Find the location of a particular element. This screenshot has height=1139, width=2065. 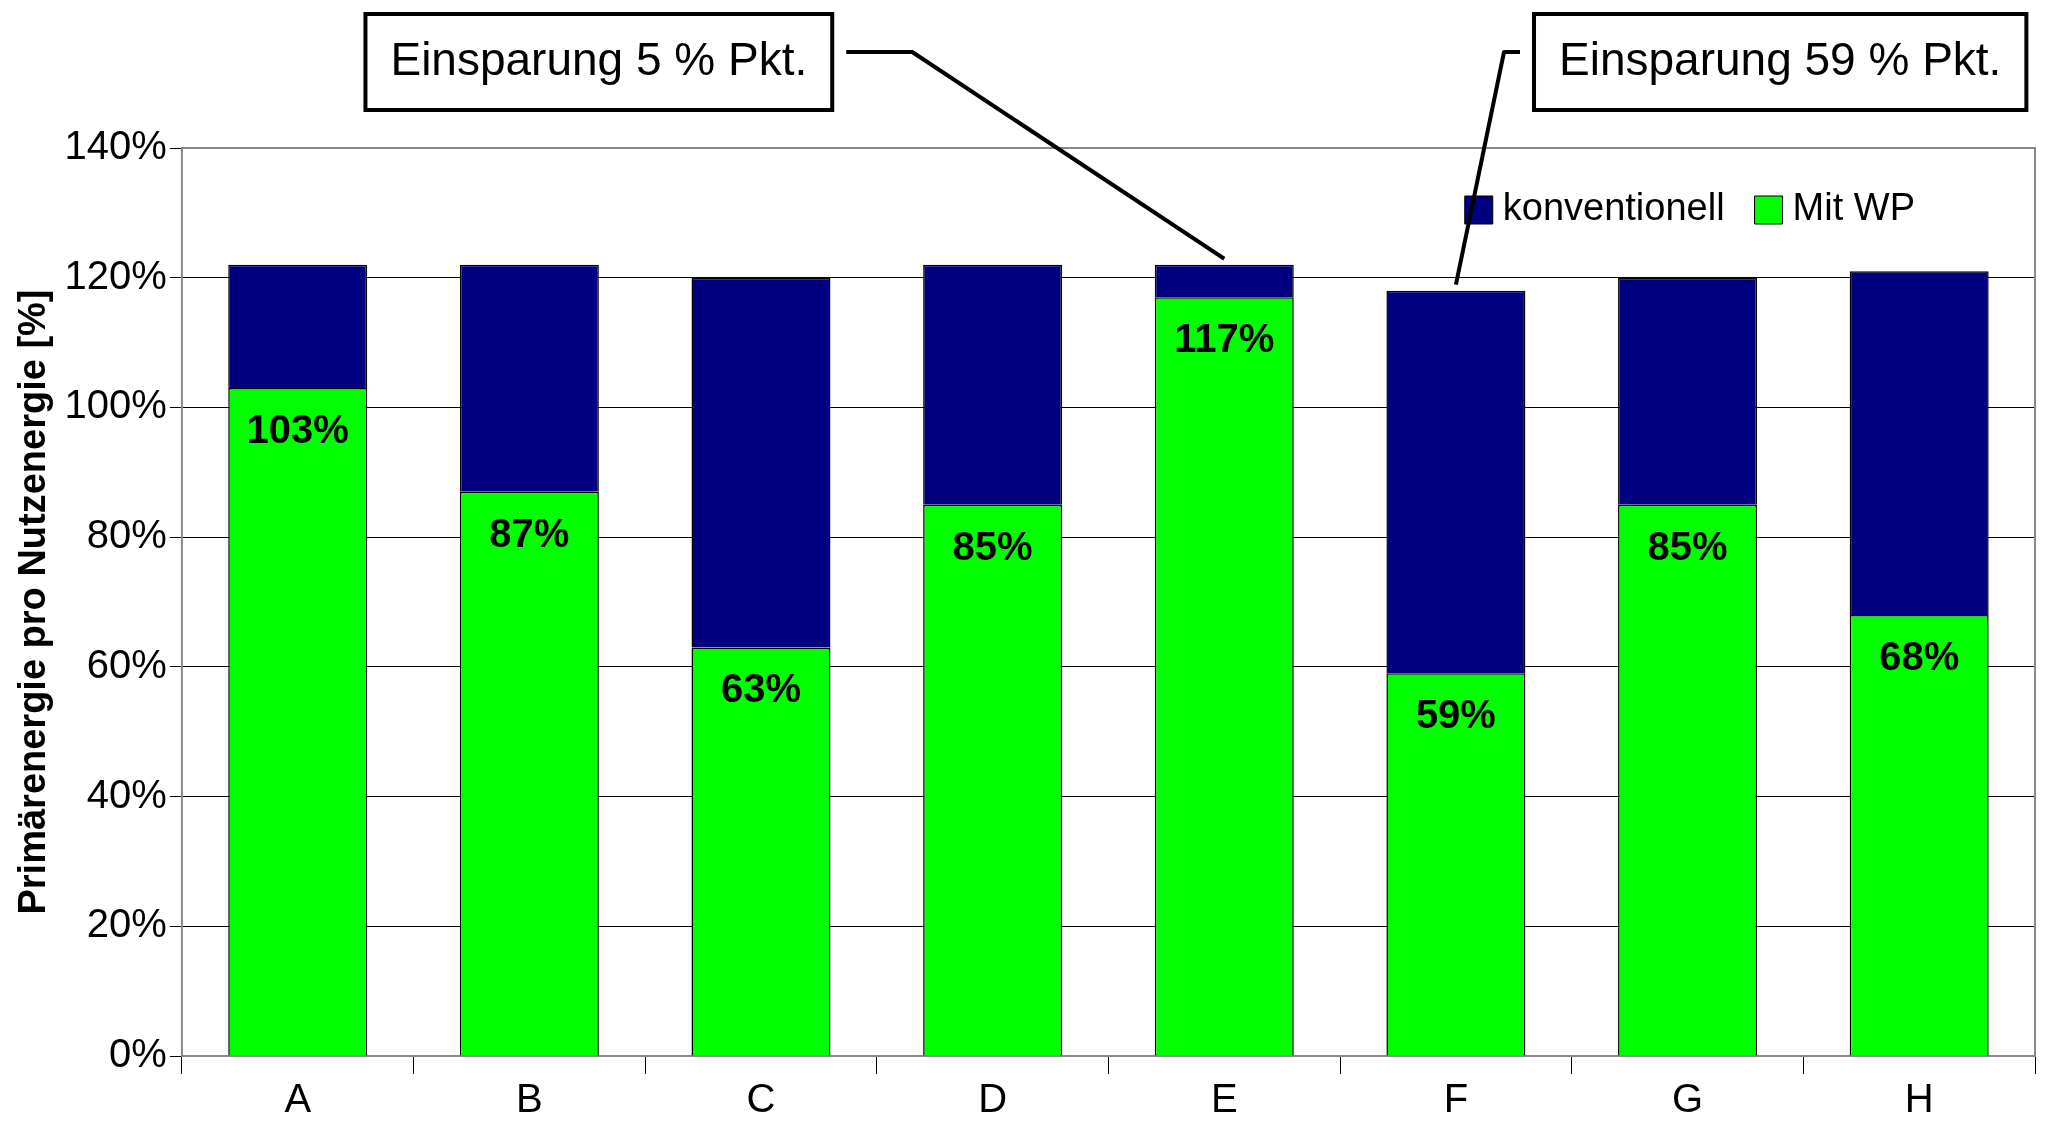

y-tick-label: 120% is located at coordinates (115, 274).